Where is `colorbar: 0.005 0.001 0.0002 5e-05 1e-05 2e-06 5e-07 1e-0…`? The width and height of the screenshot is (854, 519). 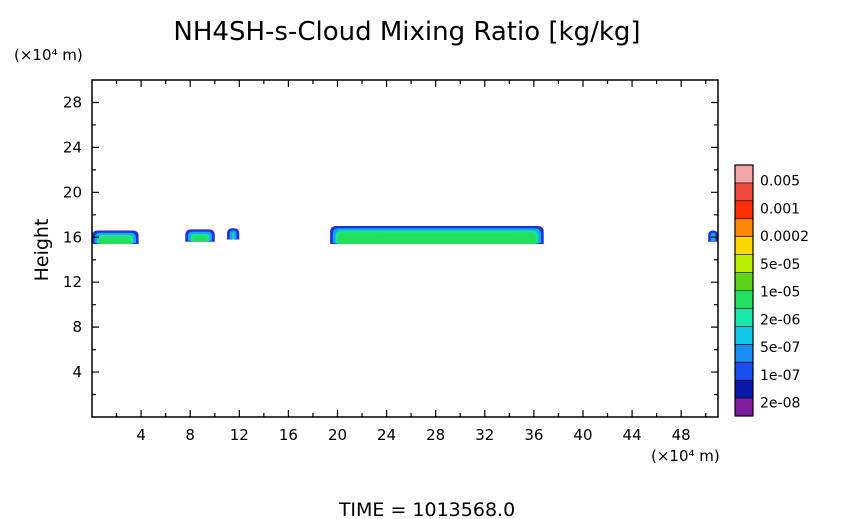
colorbar: 0.005 0.001 0.0002 5e-05 1e-05 2e-06 5e-07 1e-0… is located at coordinates (771, 290).